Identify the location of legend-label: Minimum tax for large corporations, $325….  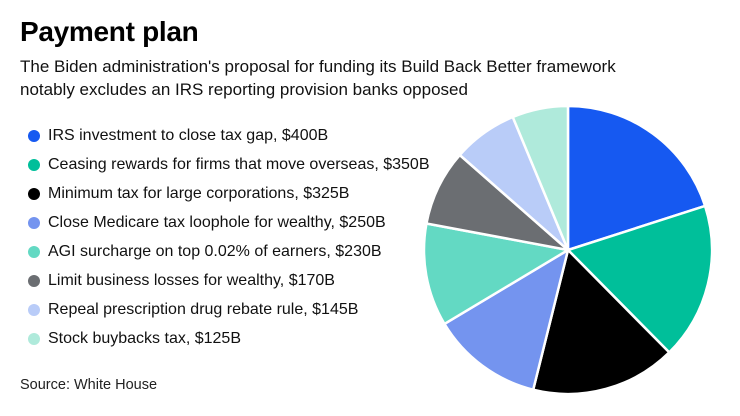
(199, 193).